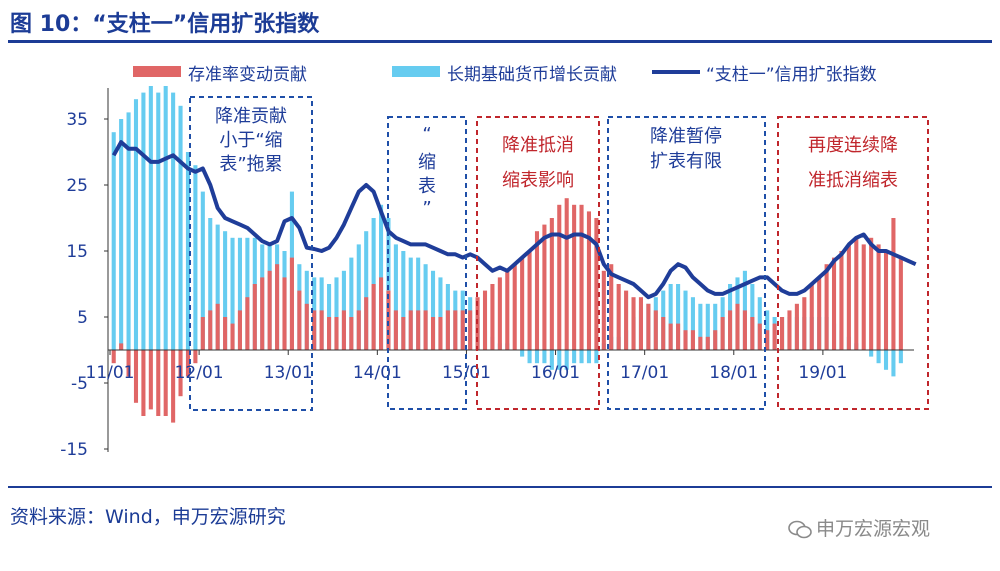  Describe the element at coordinates (377, 373) in the screenshot. I see `x-tick-label: 14/01` at that location.